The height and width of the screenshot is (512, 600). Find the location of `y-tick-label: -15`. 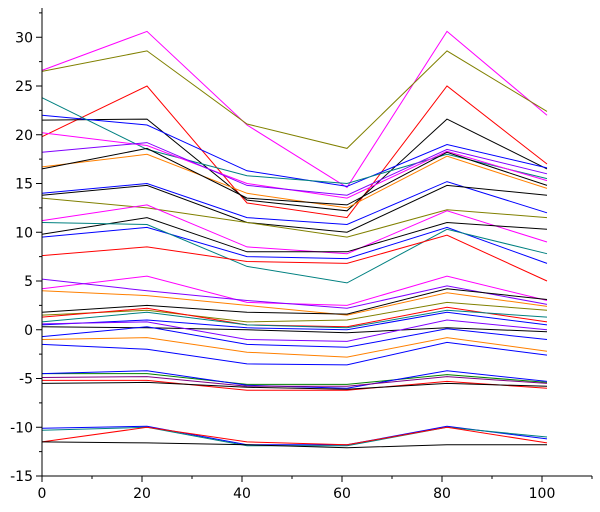

y-tick-label: -15 is located at coordinates (21, 477).